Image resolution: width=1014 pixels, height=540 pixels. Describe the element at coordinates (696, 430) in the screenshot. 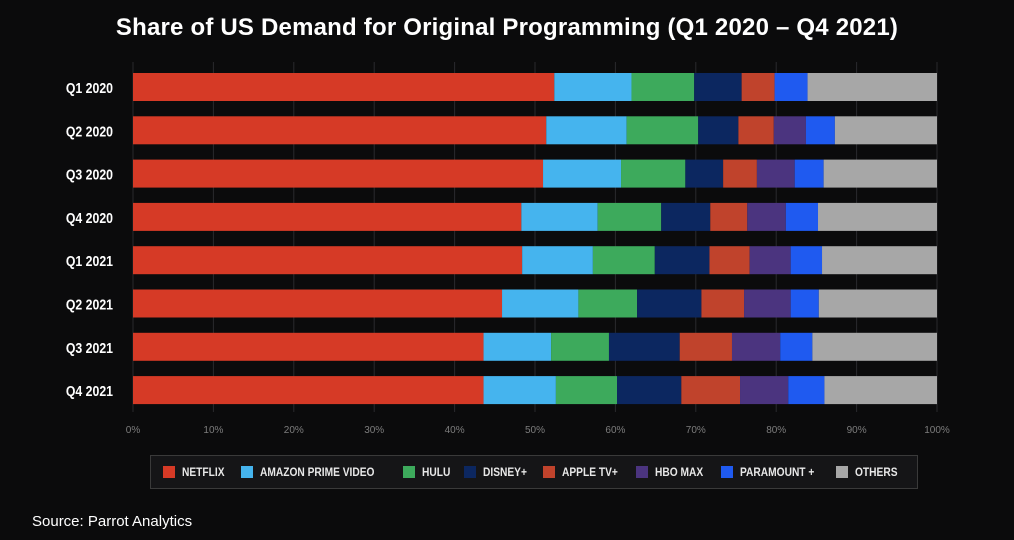

I see `x-tick-label: 70%` at that location.